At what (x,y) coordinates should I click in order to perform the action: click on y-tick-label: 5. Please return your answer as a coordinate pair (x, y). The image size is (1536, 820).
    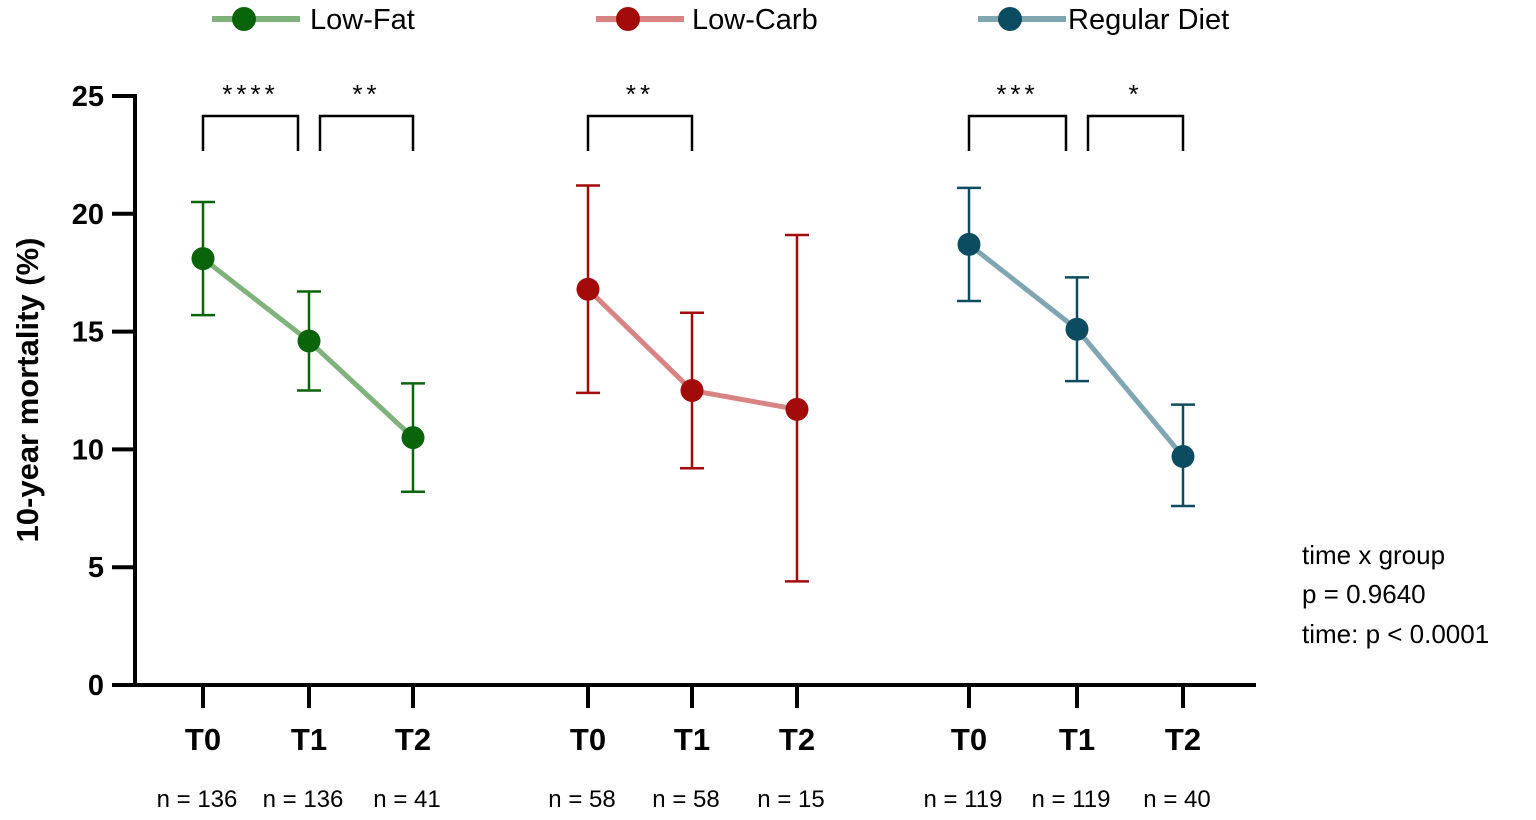
    Looking at the image, I should click on (96, 568).